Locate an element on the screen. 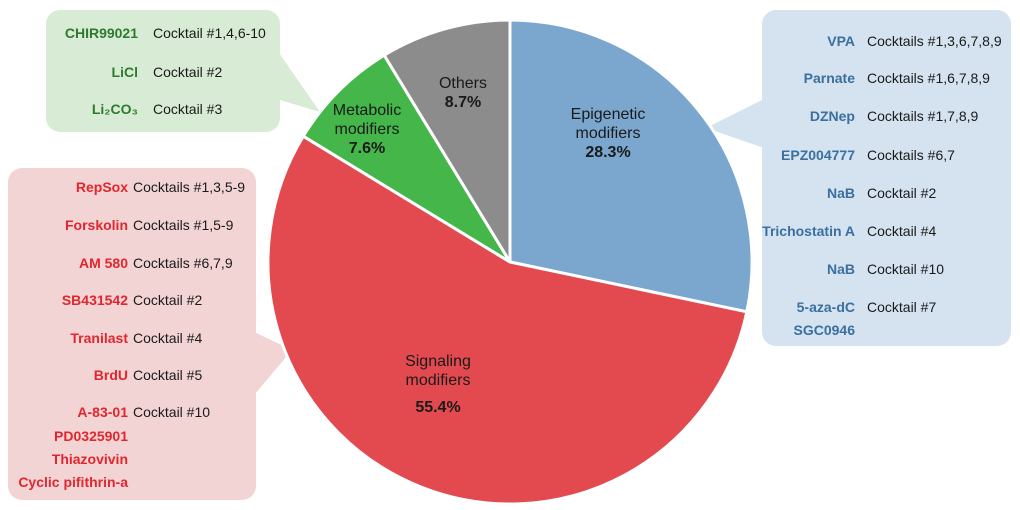 The height and width of the screenshot is (510, 1020). cocktail-label: Cocktails #1,3,6,7,8,9 is located at coordinates (934, 41).